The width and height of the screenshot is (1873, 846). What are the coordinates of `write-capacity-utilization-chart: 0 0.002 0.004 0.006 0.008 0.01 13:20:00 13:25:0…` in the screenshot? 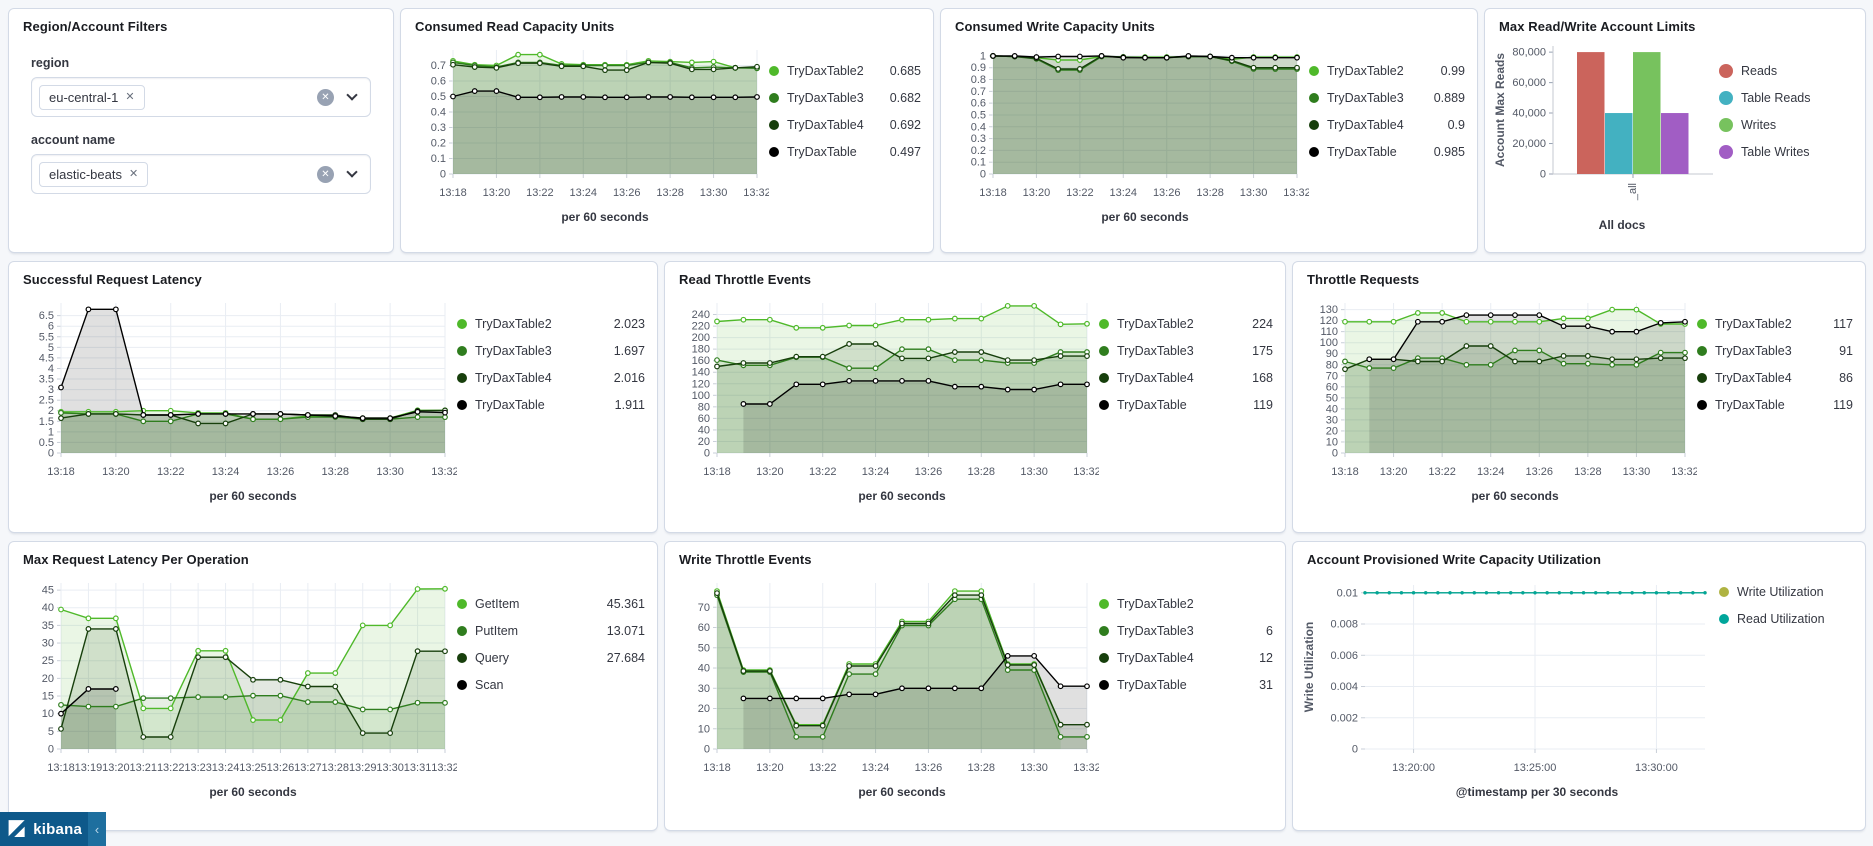 It's located at (1509, 677).